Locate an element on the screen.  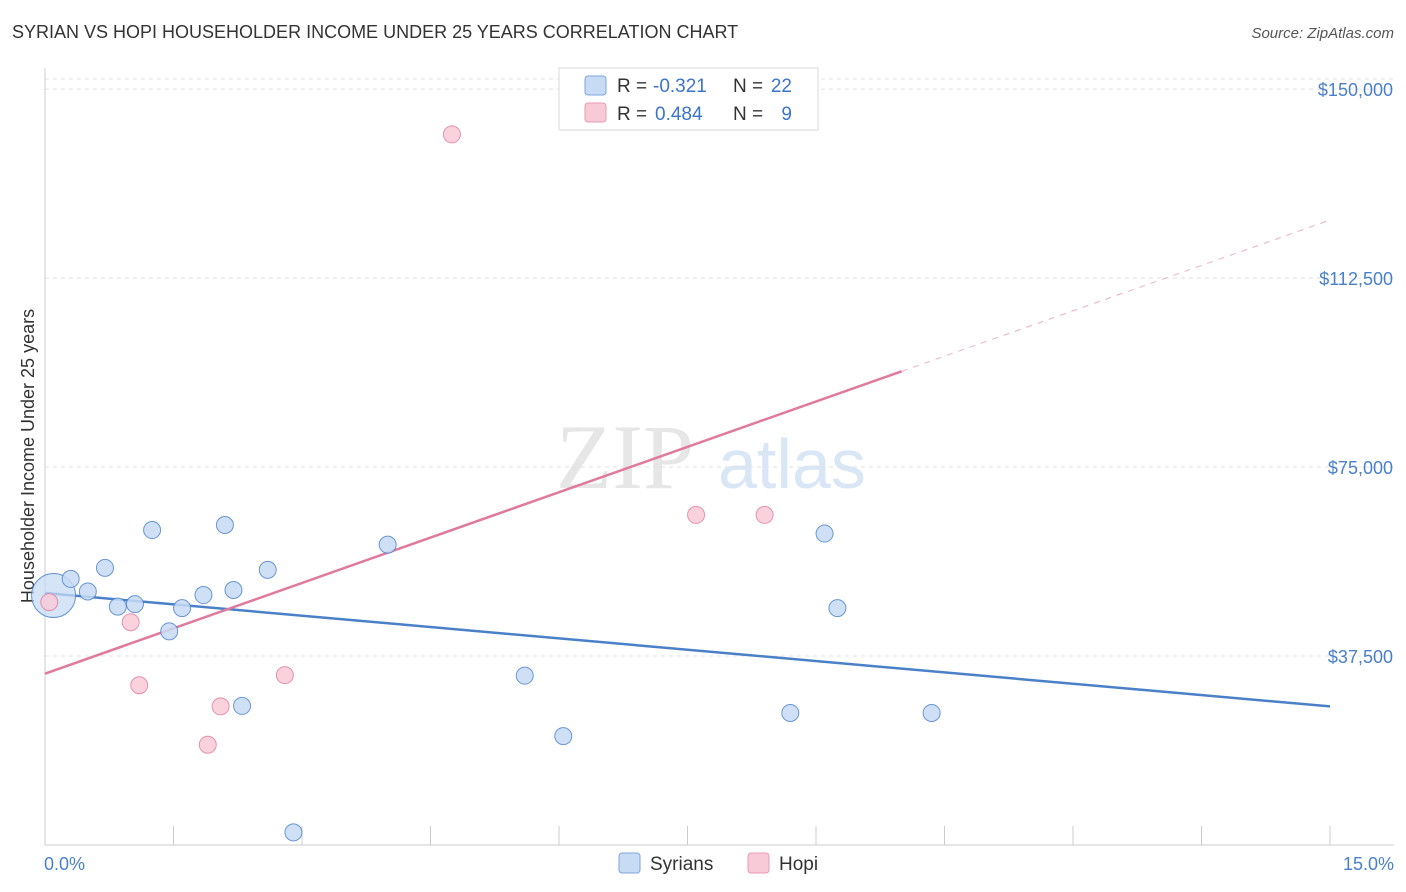
y-axis-label: Householder Income Under 25 years is located at coordinates (28, 456).